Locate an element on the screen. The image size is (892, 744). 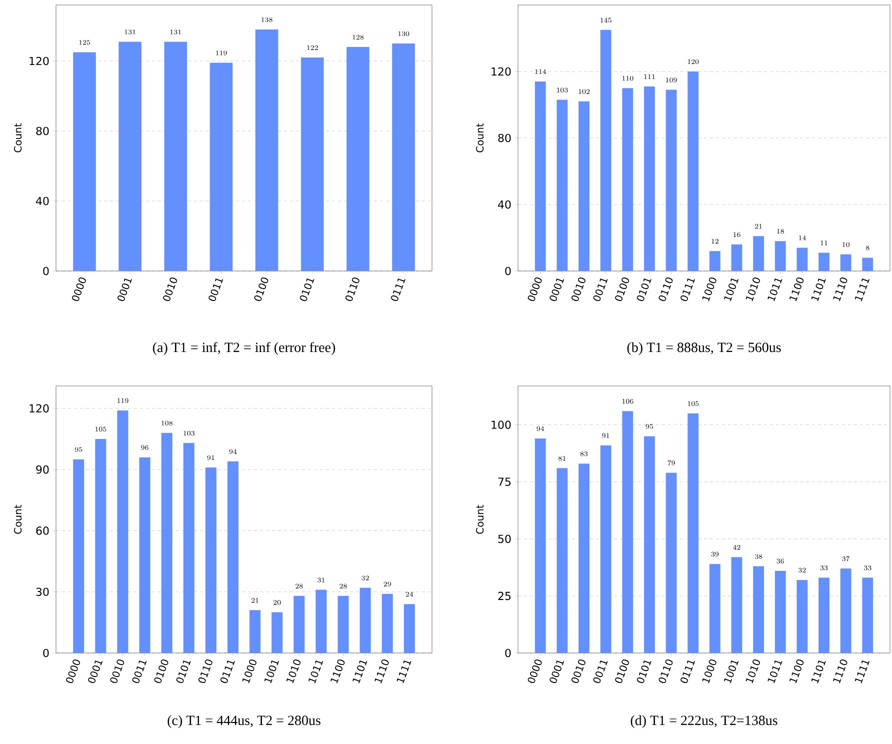
text: (a) T1 = inf, T2 = inf (error free) is located at coordinates (244, 348).